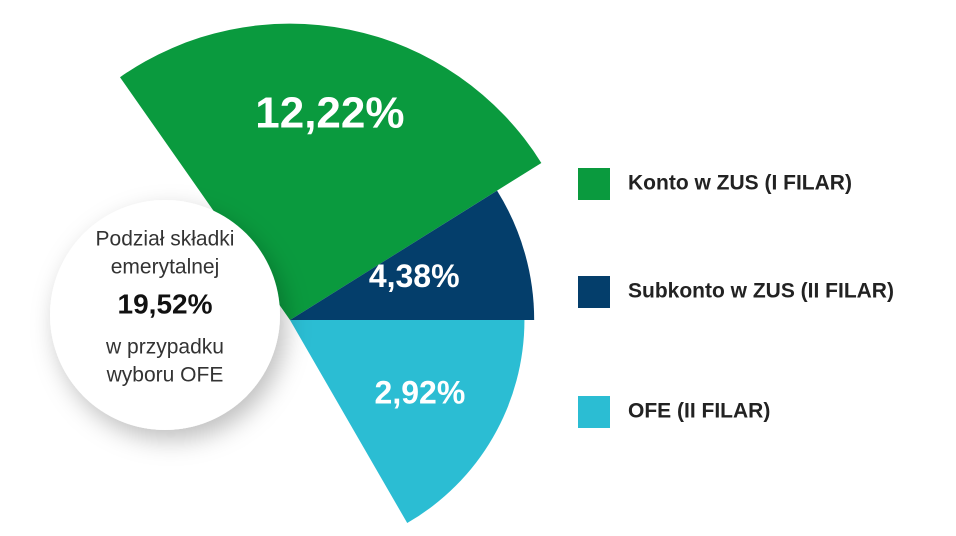 This screenshot has height=536, width=956. What do you see at coordinates (165, 303) in the screenshot?
I see `center-total: 19,52%` at bounding box center [165, 303].